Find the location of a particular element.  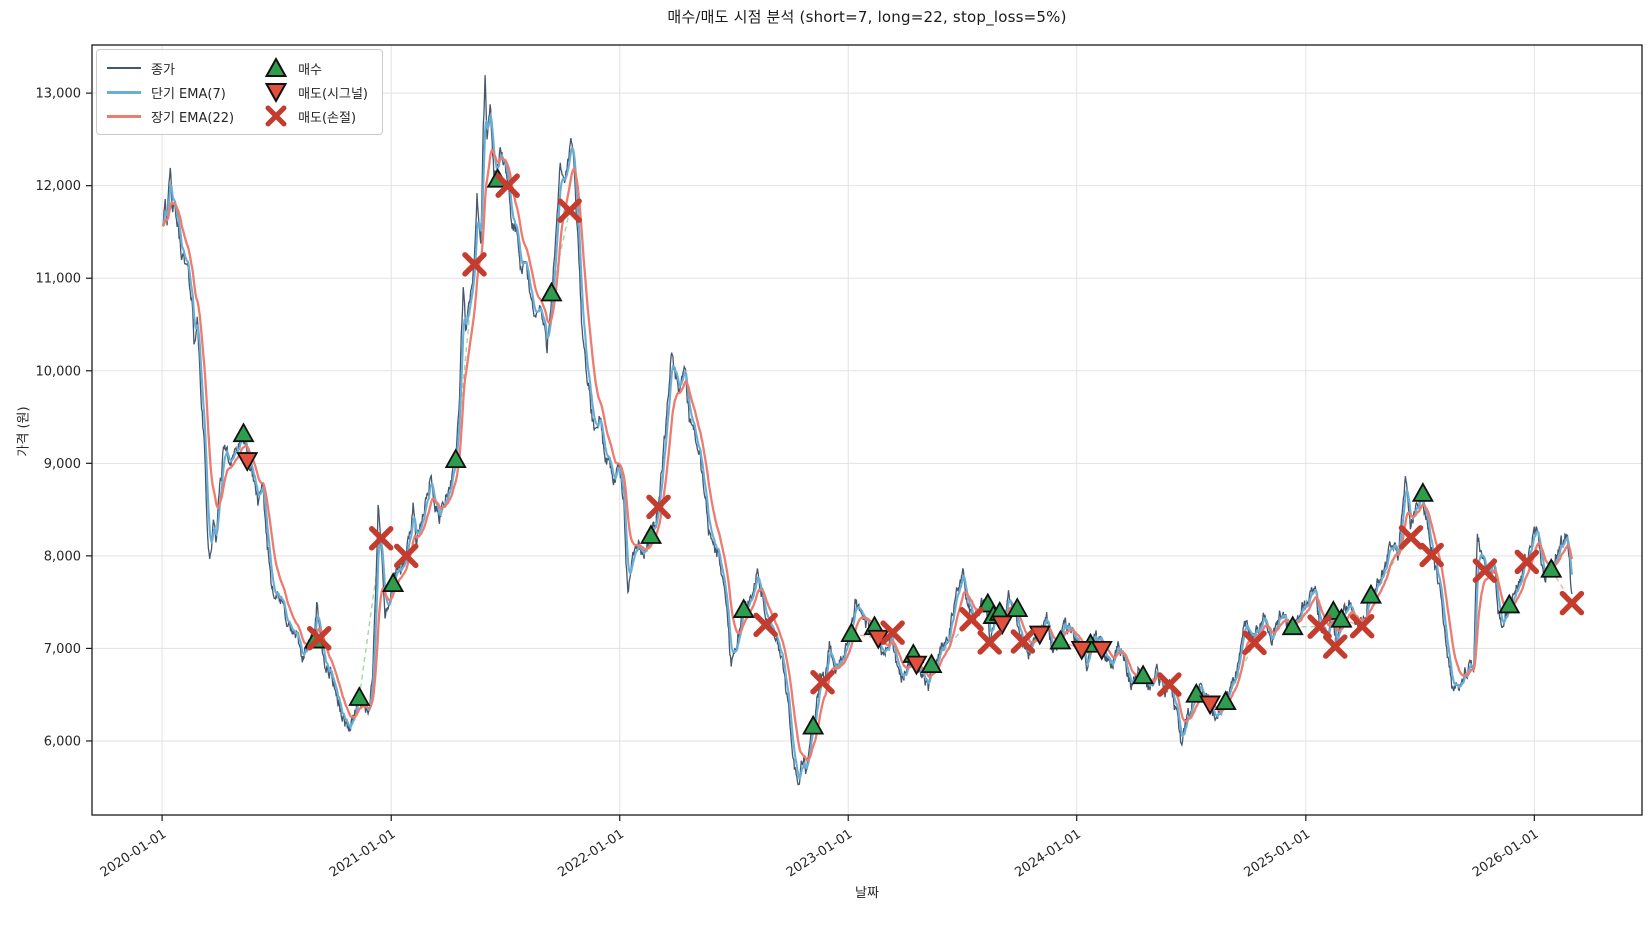

legend-label-ema-short: 단기 EMA(7) is located at coordinates (188, 94).